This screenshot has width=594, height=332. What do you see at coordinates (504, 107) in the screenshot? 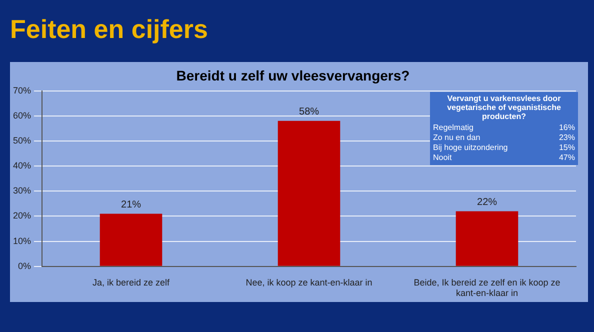
I see `annotation: Vervangt u varkensvlees door vegetarische of veganistische producten?` at bounding box center [504, 107].